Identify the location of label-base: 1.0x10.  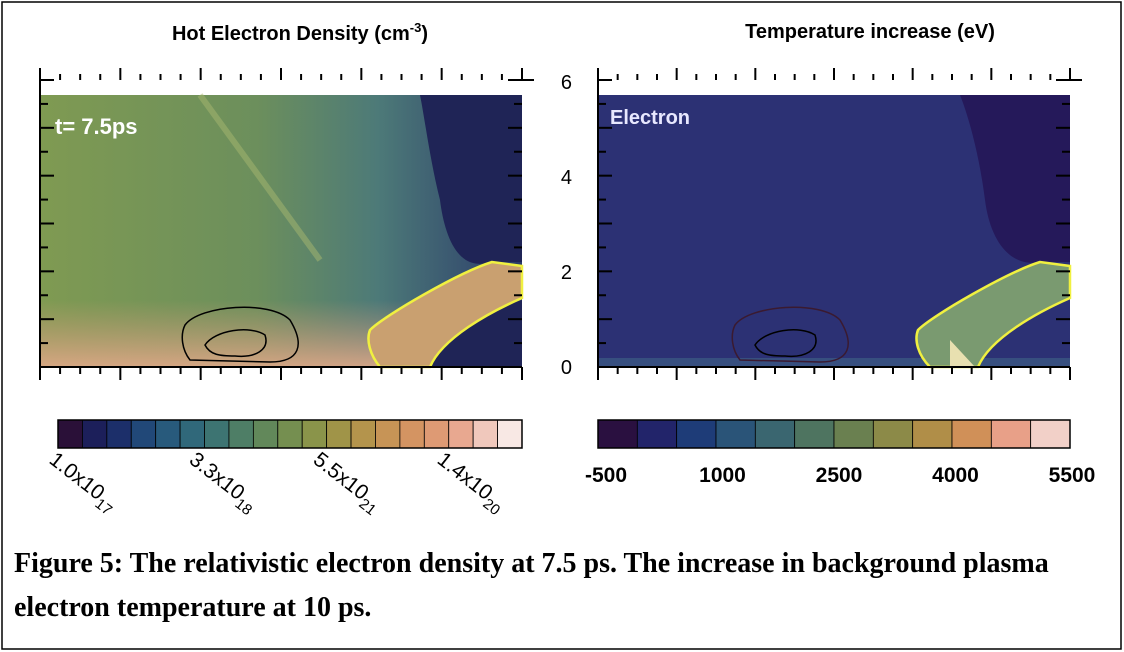
(77, 476).